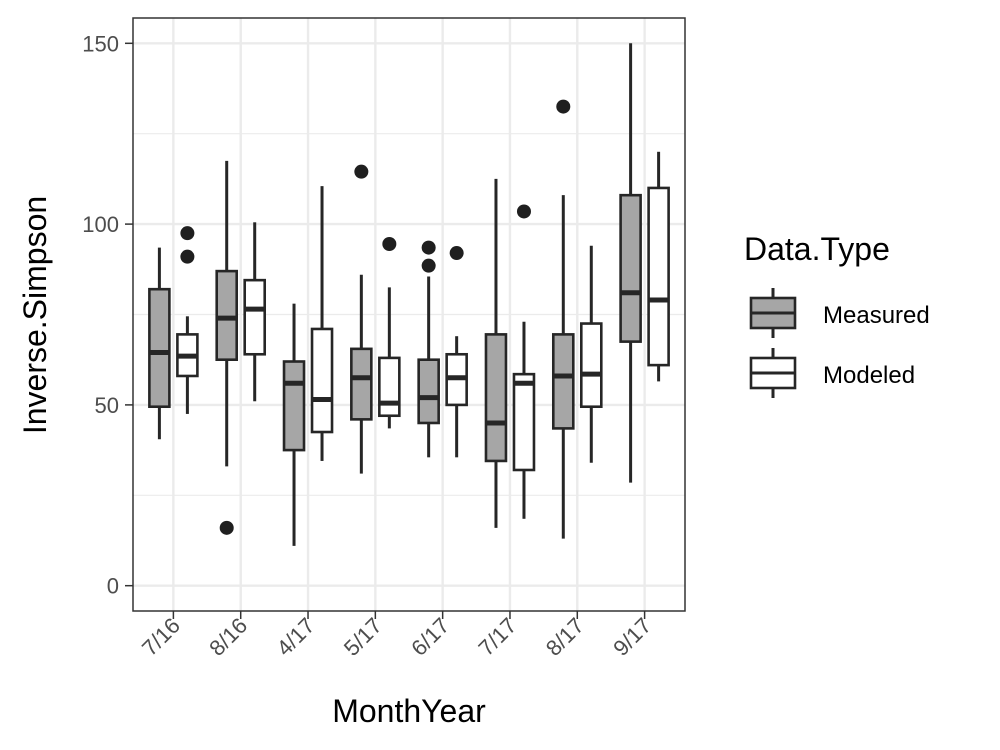  I want to click on box-measured-5/17, so click(361, 319).